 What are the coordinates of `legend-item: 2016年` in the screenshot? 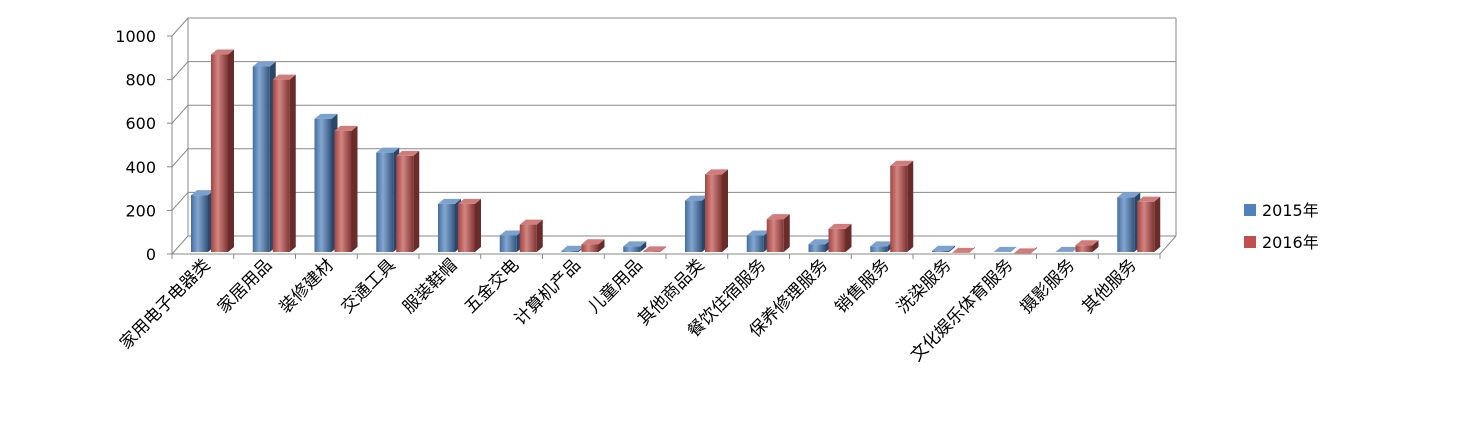 It's located at (1281, 242).